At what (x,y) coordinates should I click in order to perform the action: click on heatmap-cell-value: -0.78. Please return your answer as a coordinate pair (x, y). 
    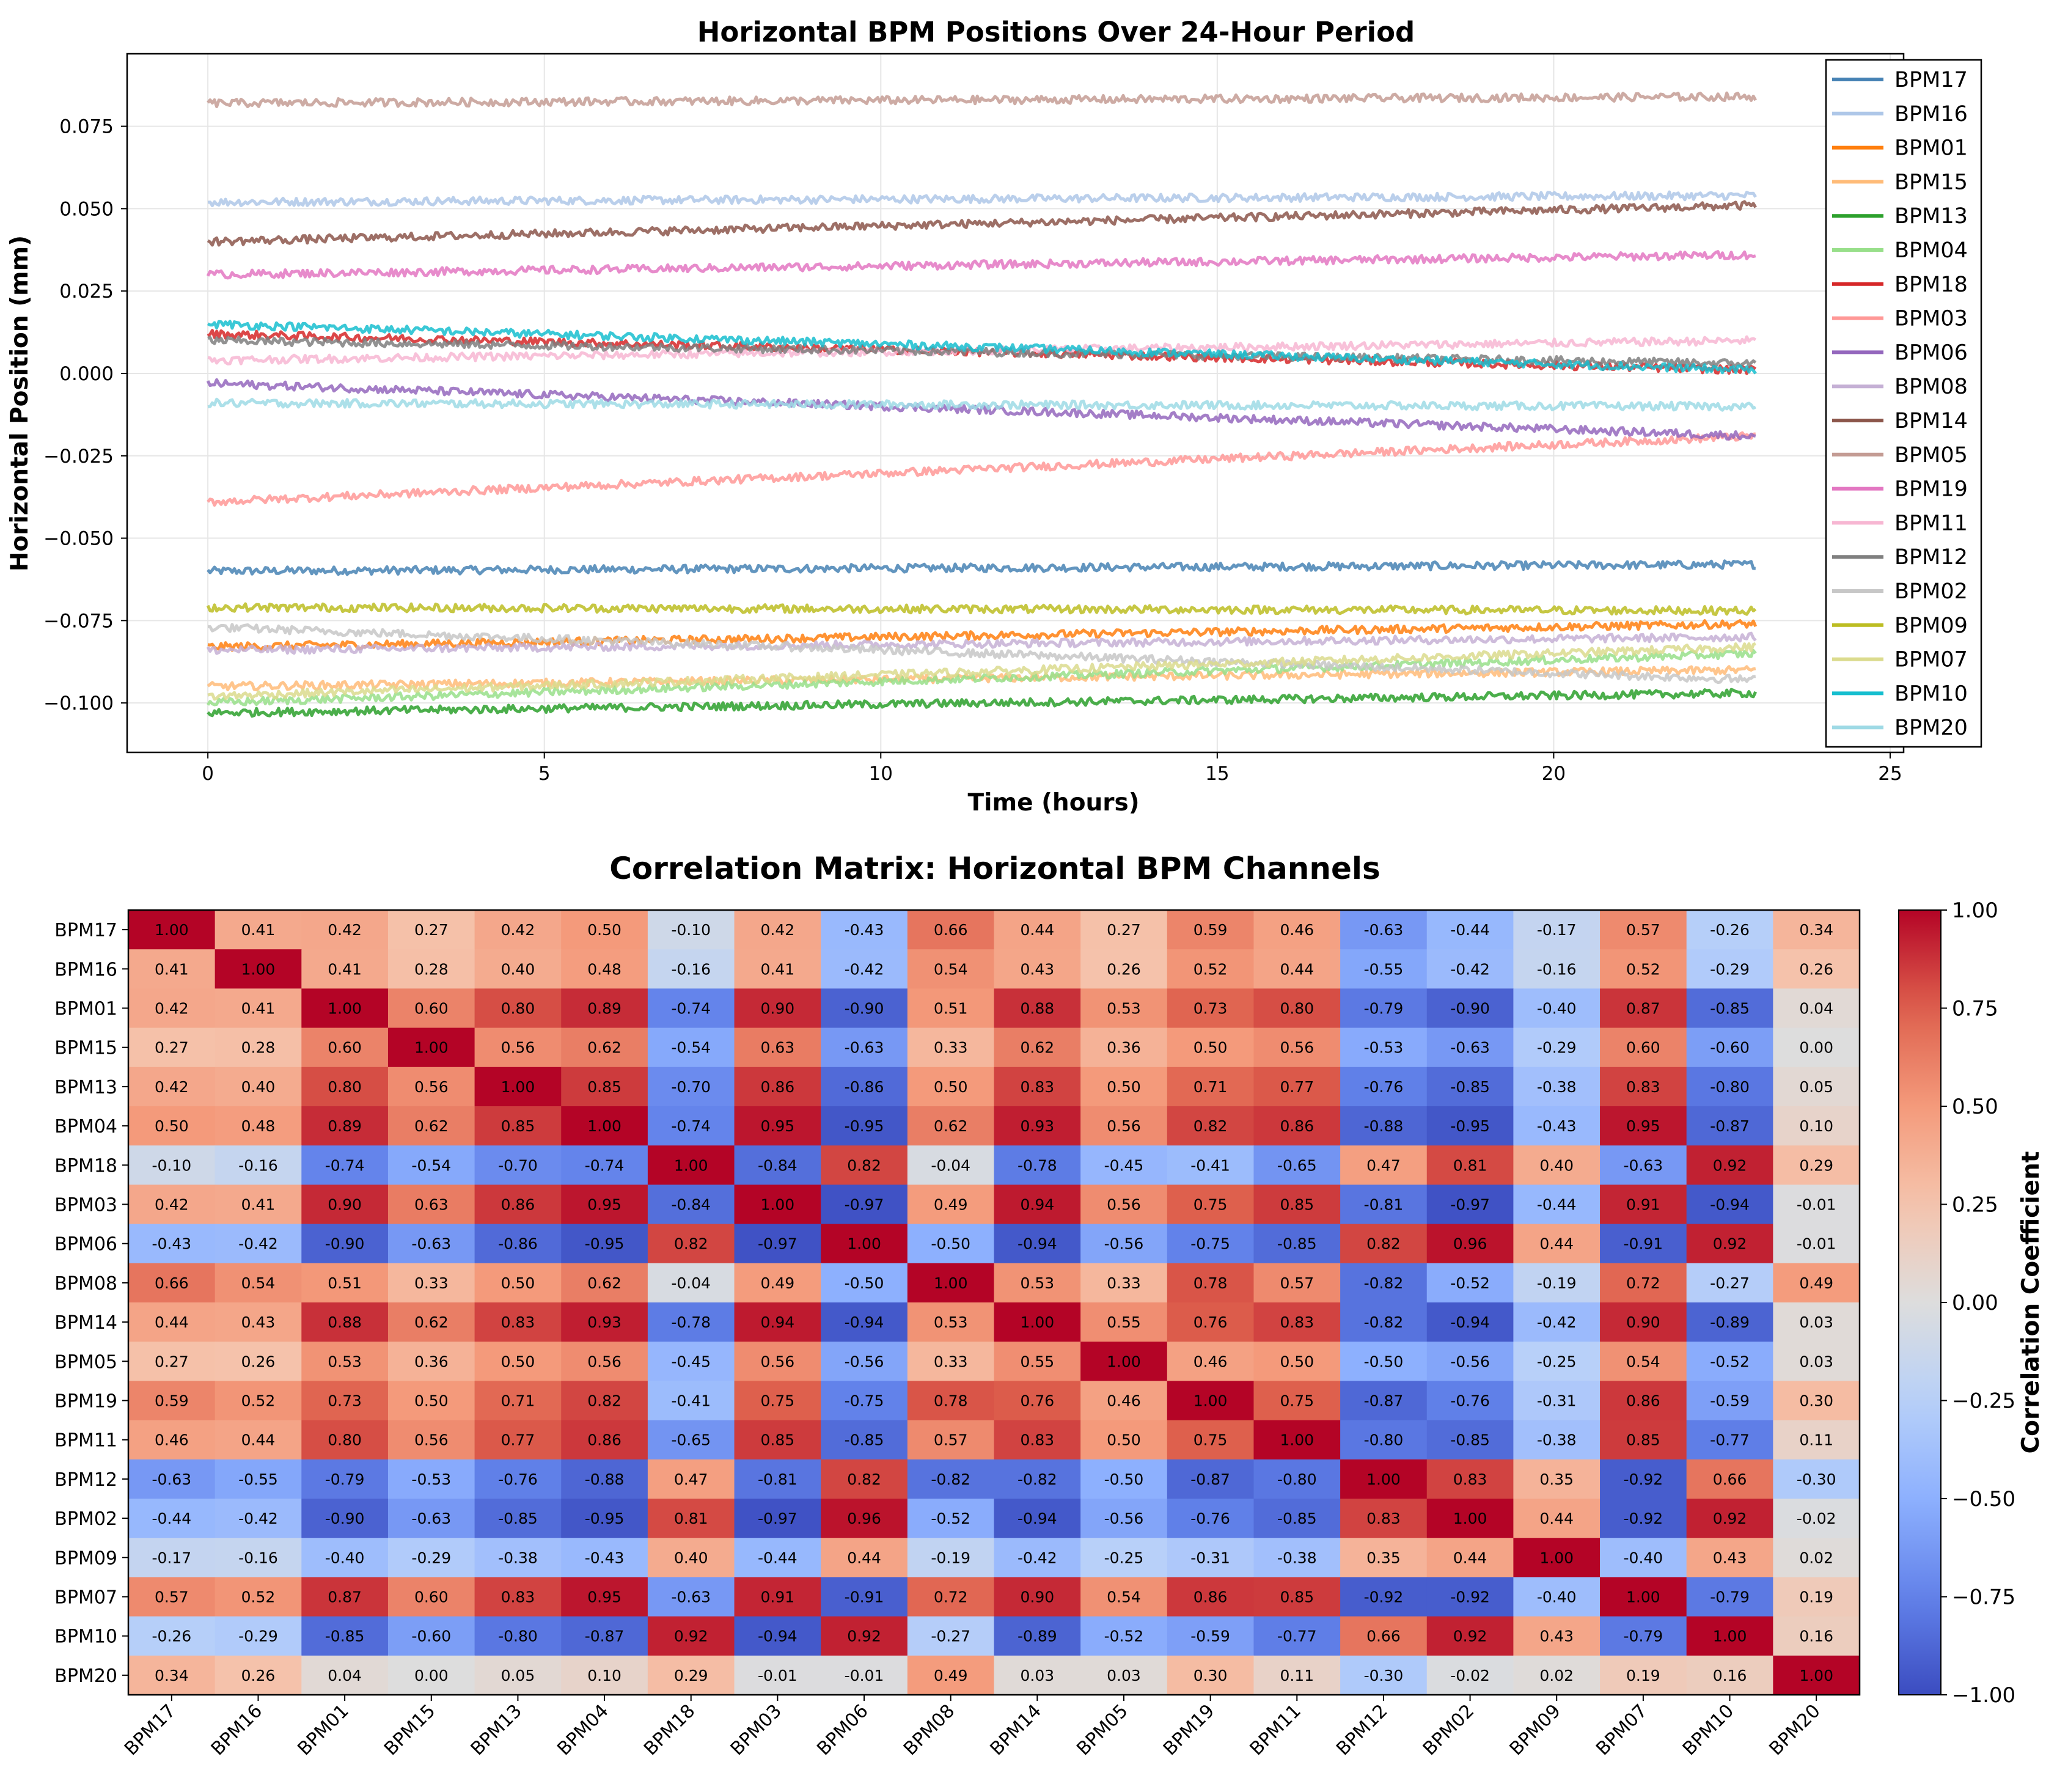
    Looking at the image, I should click on (1037, 1165).